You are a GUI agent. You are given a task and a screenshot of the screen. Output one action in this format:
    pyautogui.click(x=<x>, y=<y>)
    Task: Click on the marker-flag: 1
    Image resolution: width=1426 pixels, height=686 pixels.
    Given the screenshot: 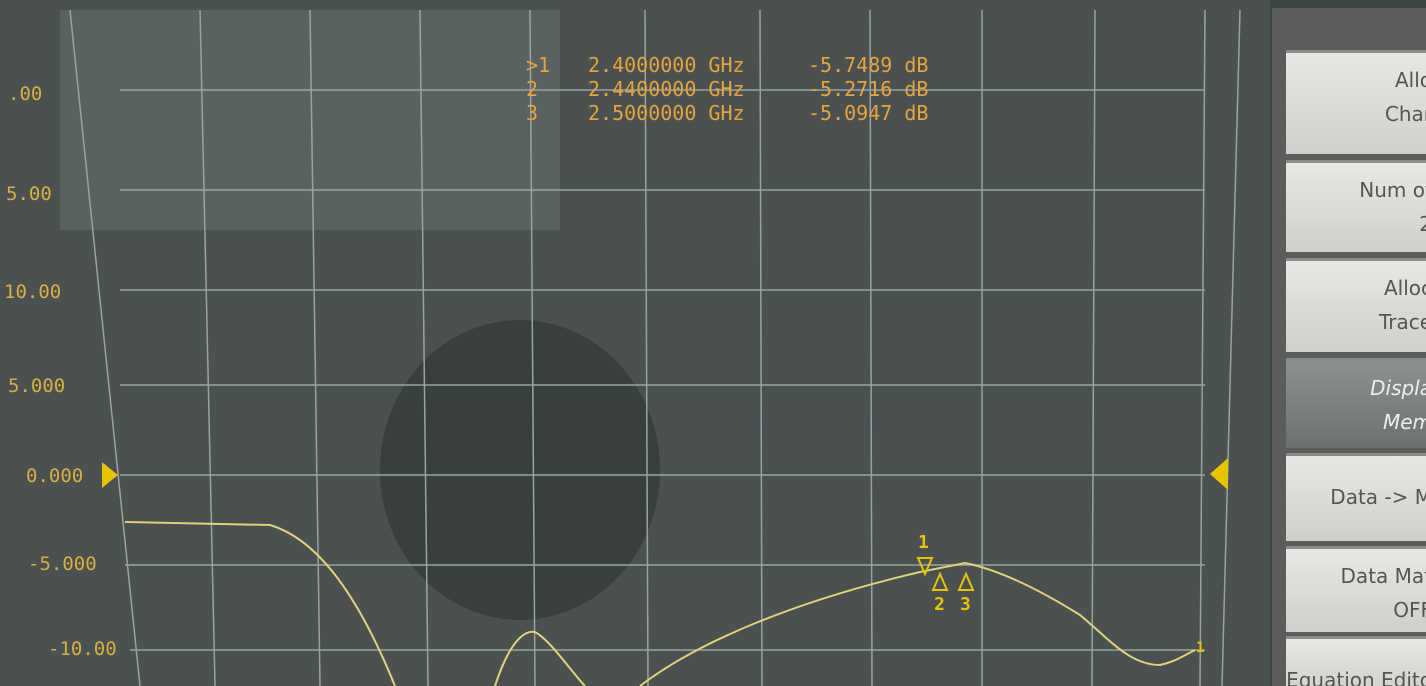 What is the action you would take?
    pyautogui.click(x=923, y=542)
    